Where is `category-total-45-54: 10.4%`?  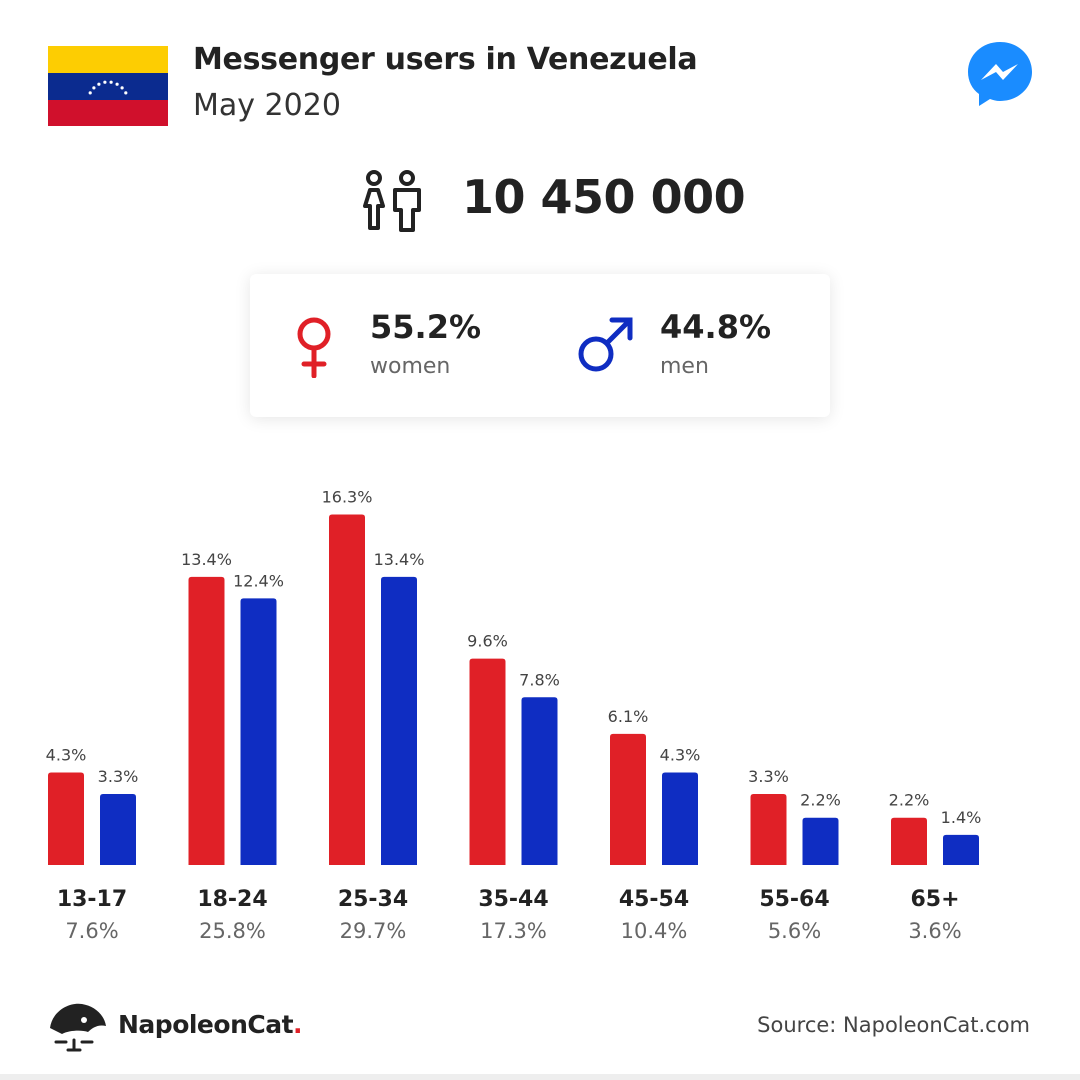
category-total-45-54: 10.4% is located at coordinates (654, 931).